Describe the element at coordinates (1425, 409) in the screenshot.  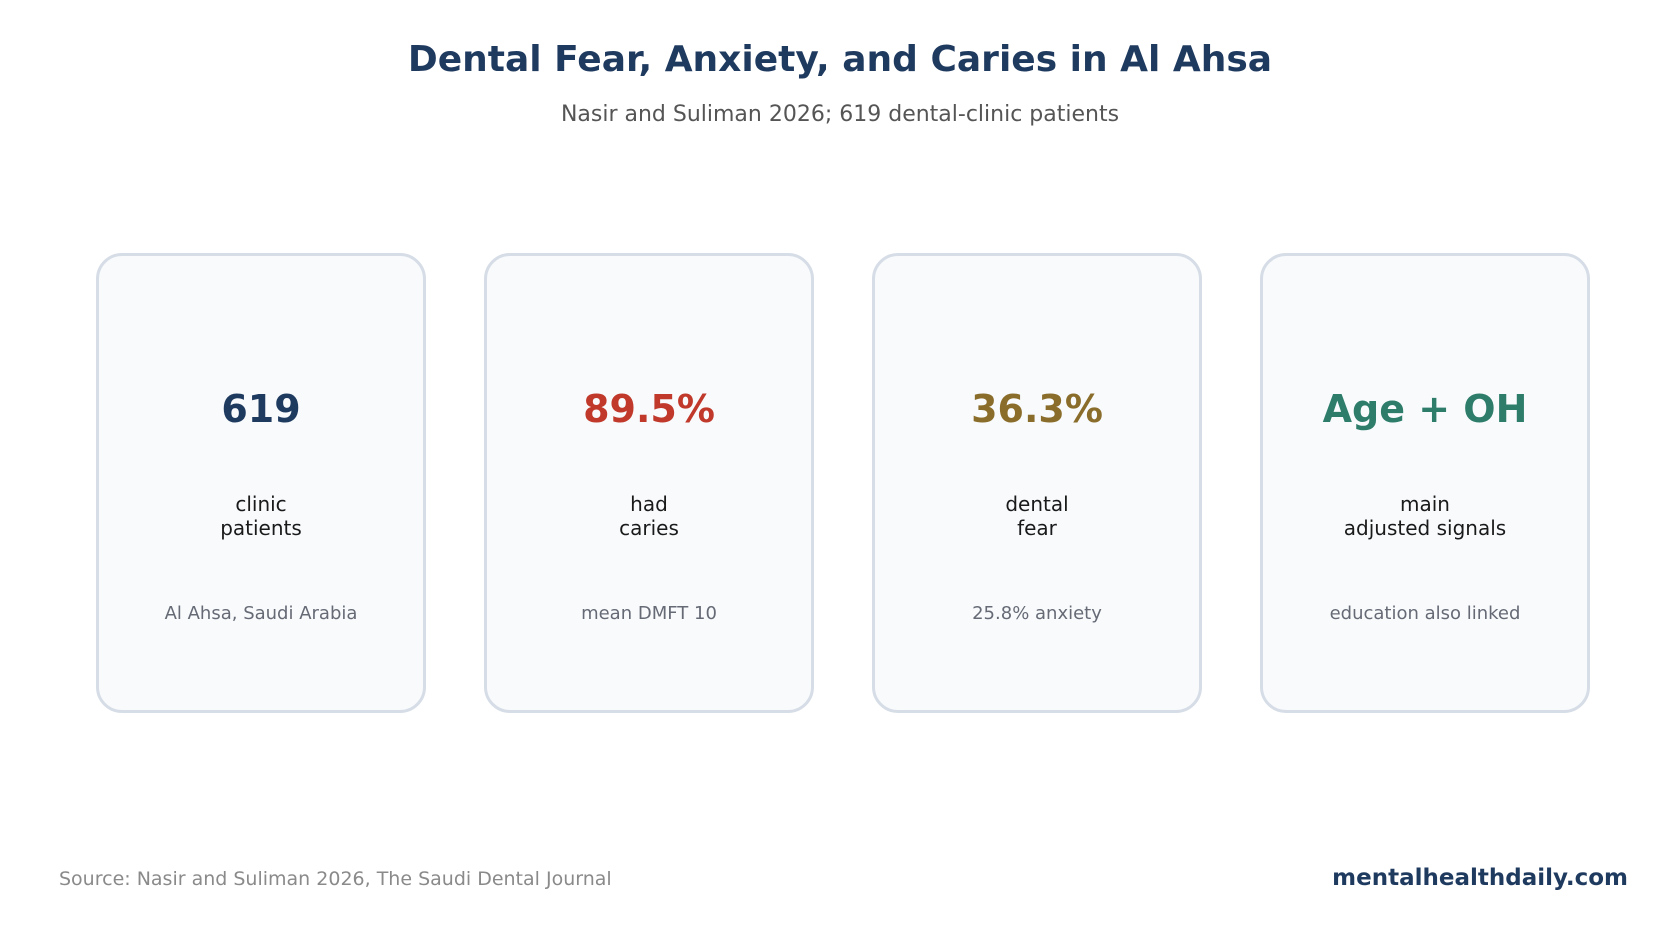
I see `stat-value: Age + OH` at that location.